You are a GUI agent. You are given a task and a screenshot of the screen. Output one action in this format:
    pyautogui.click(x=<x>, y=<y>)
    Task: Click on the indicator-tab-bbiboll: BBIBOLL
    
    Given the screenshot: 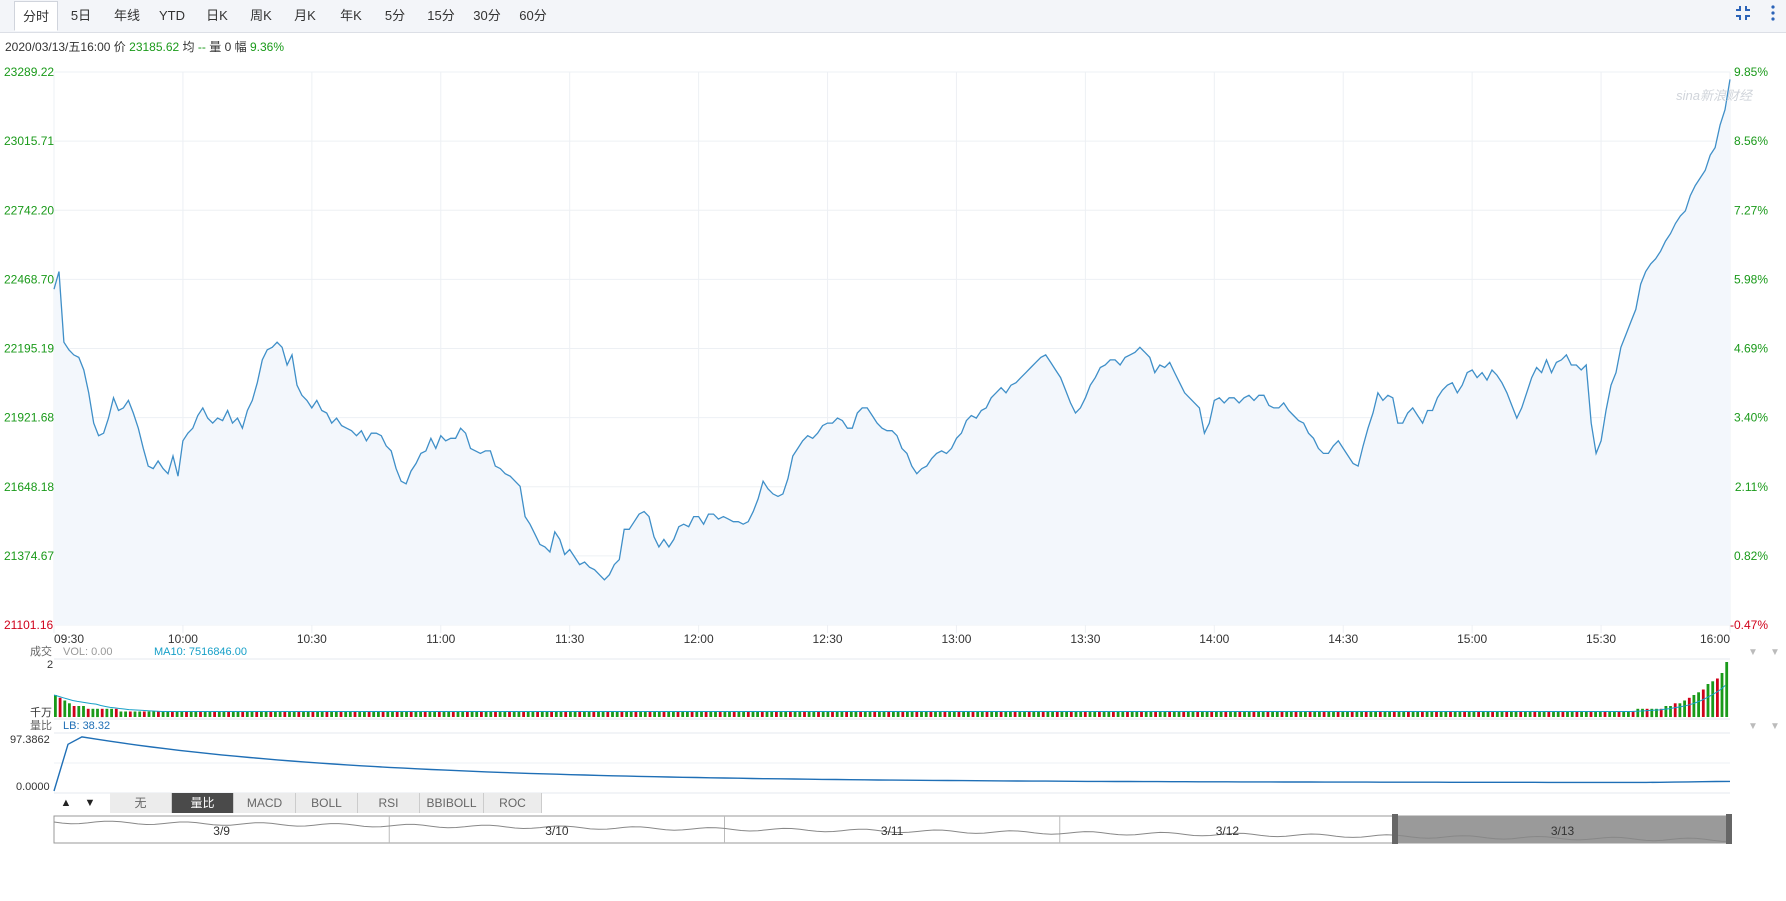 What is the action you would take?
    pyautogui.click(x=452, y=803)
    